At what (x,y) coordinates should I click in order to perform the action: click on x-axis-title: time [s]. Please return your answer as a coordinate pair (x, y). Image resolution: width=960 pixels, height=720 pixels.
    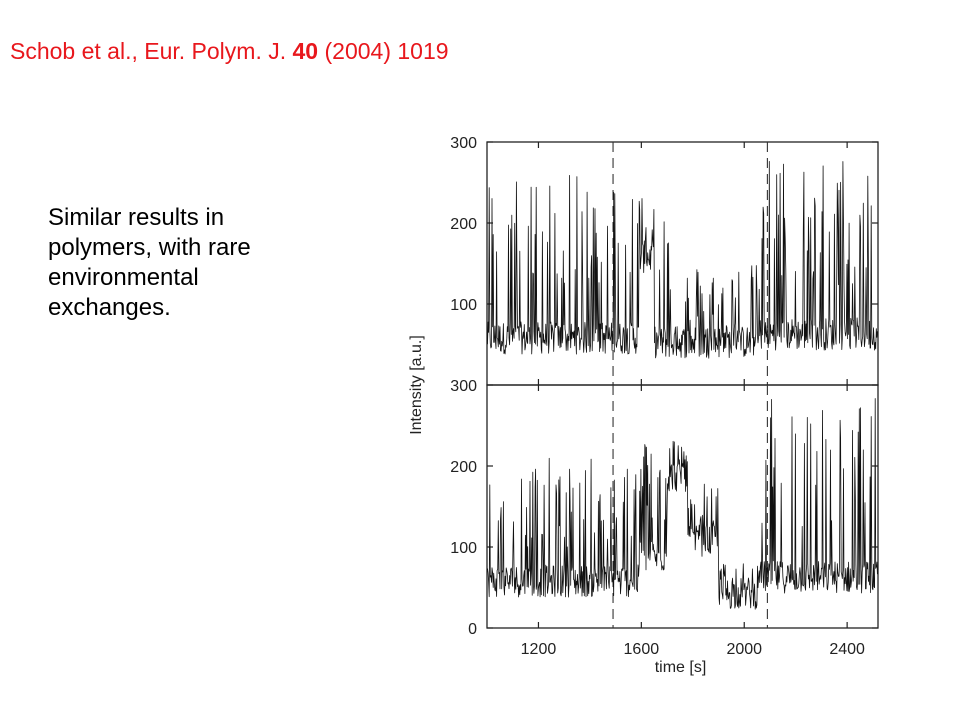
    Looking at the image, I should click on (681, 667).